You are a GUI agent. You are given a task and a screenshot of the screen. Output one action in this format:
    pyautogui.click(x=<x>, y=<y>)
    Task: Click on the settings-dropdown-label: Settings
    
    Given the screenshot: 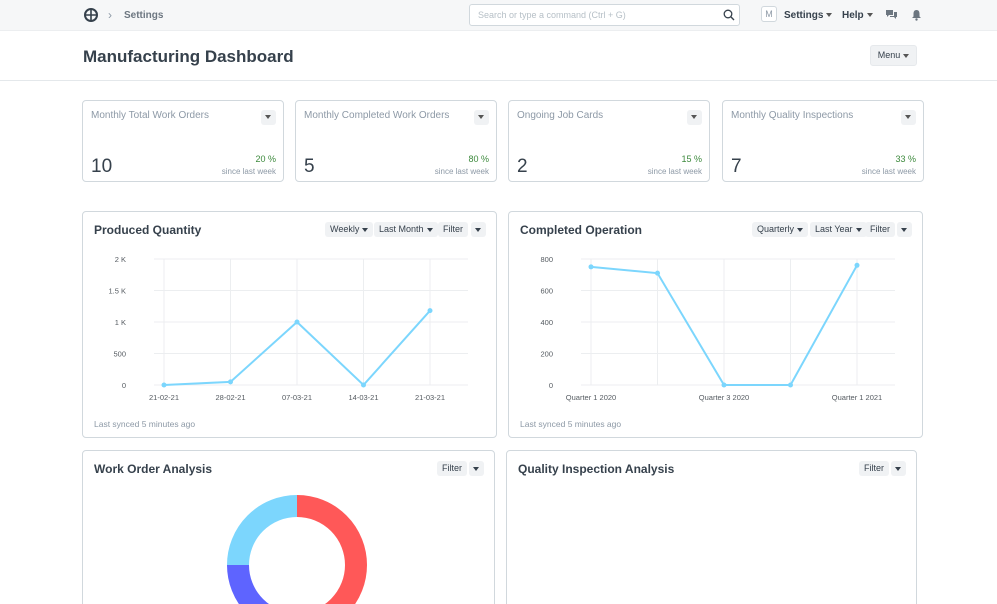 What is the action you would take?
    pyautogui.click(x=804, y=15)
    